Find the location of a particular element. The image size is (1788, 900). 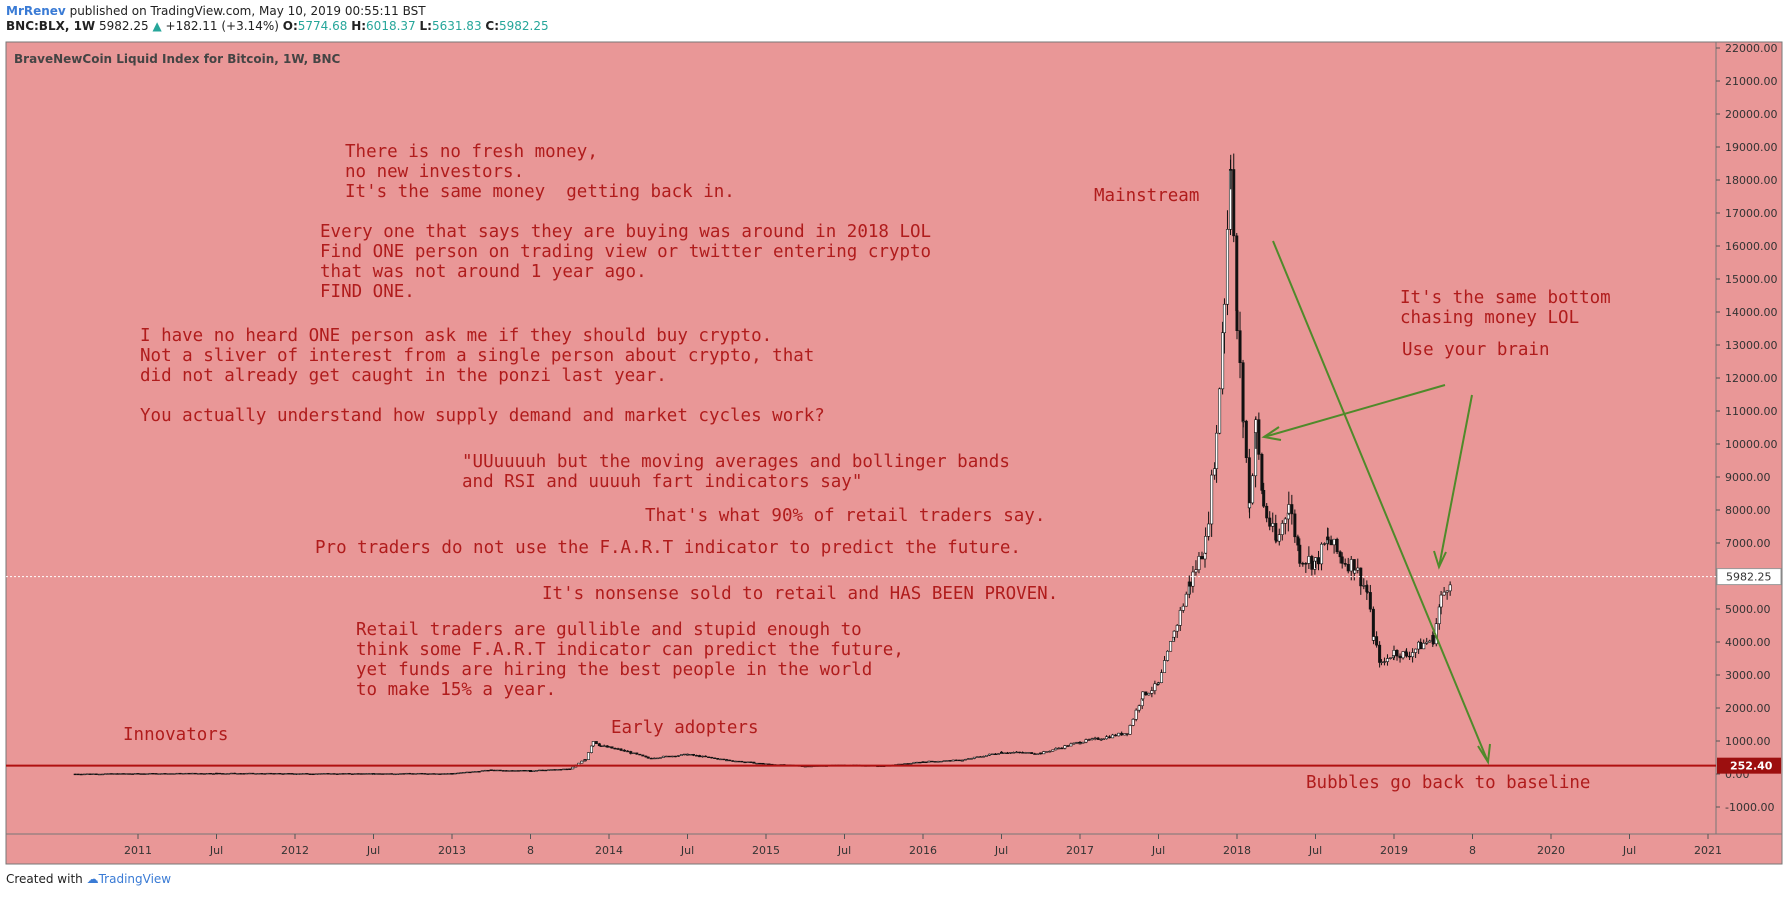

x-tick-label: 2019 is located at coordinates (1394, 850).